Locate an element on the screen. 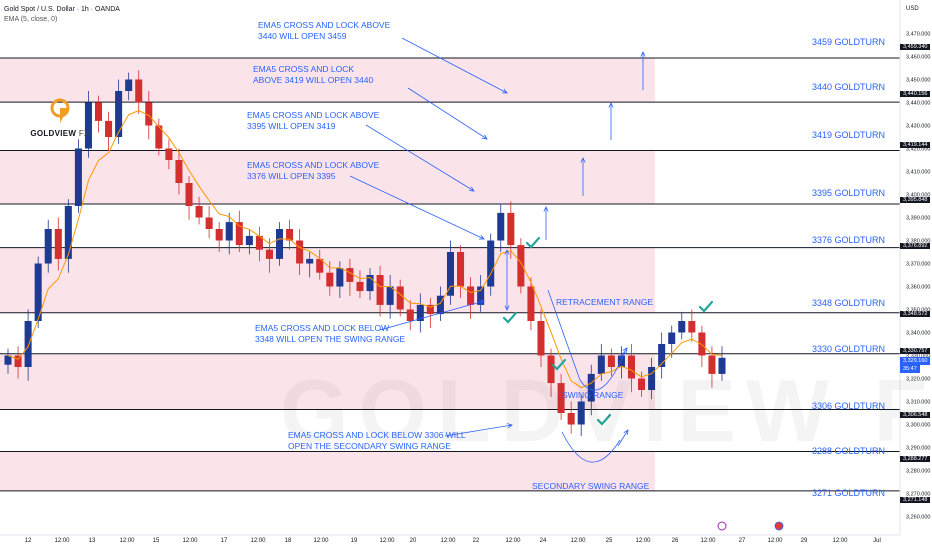 The width and height of the screenshot is (932, 550). currency-label: USD is located at coordinates (912, 9).